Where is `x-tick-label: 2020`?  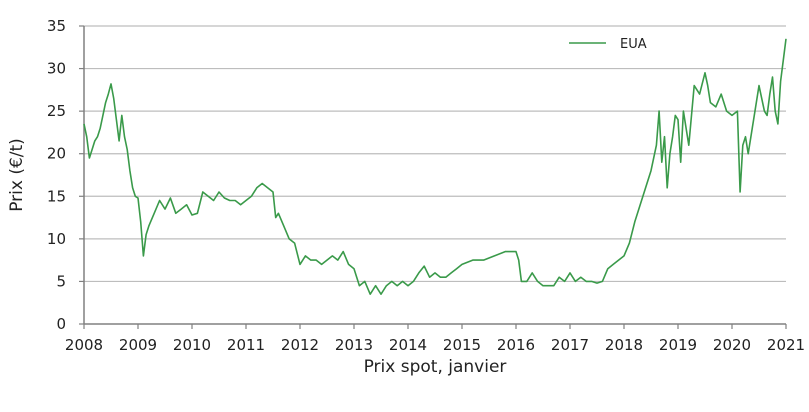
x-tick-label: 2020 is located at coordinates (732, 345).